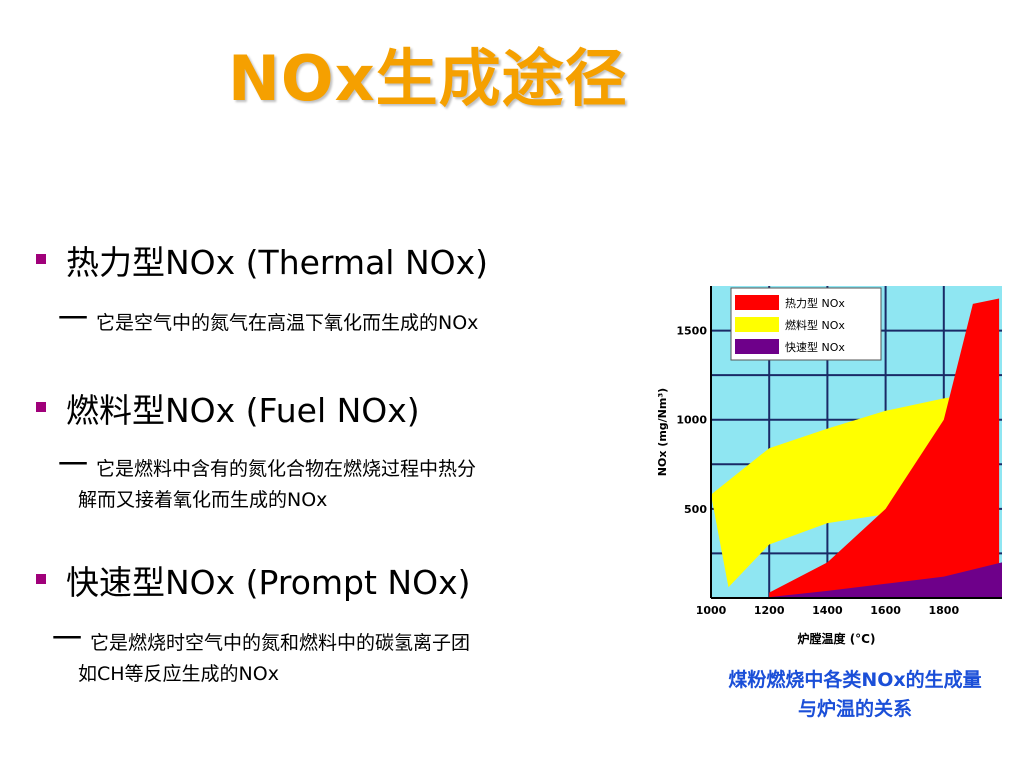 The width and height of the screenshot is (1024, 768). I want to click on description-line: 它是燃烧时空气中的氮和燃料中的碳氢离子团, so click(280, 643).